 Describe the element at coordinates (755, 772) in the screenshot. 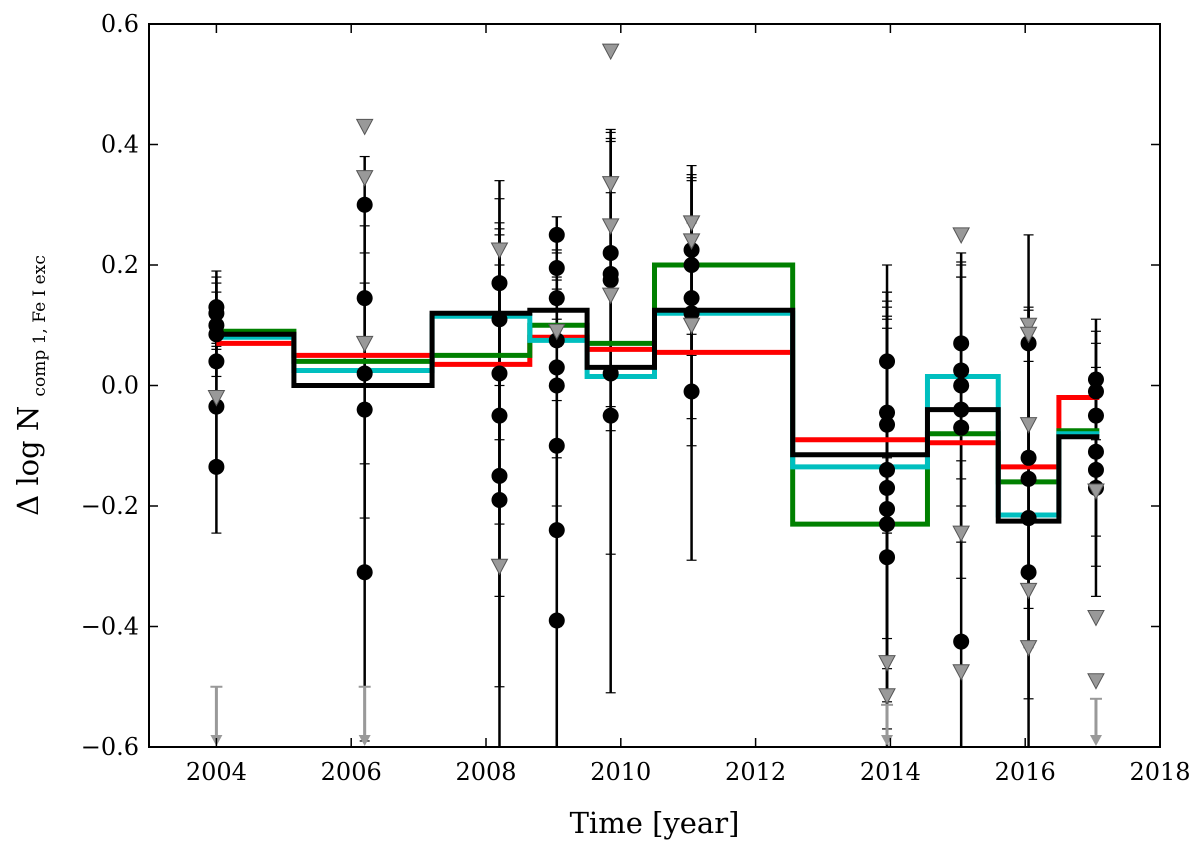

I see `x-tick-label: 2012` at that location.